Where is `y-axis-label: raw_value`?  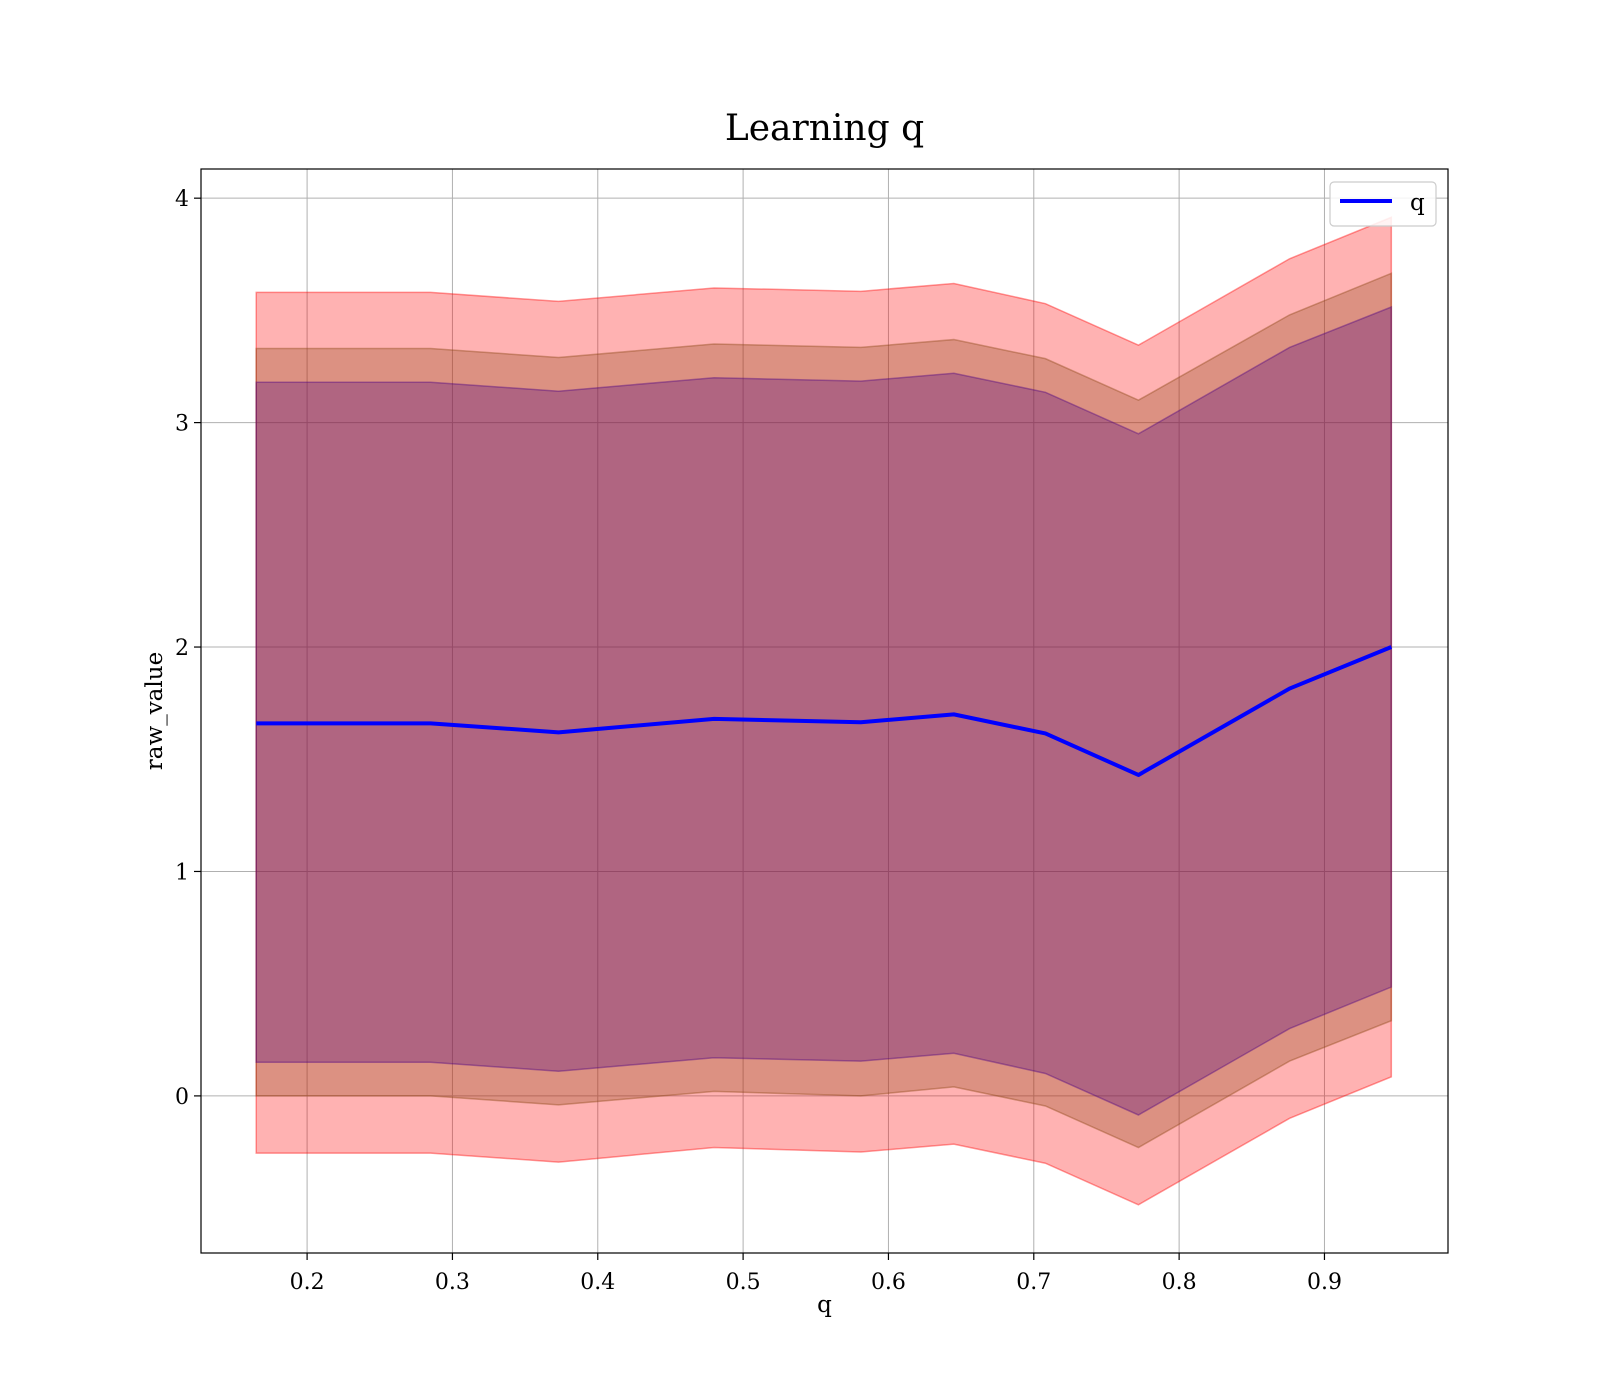
y-axis-label: raw_value is located at coordinates (155, 711).